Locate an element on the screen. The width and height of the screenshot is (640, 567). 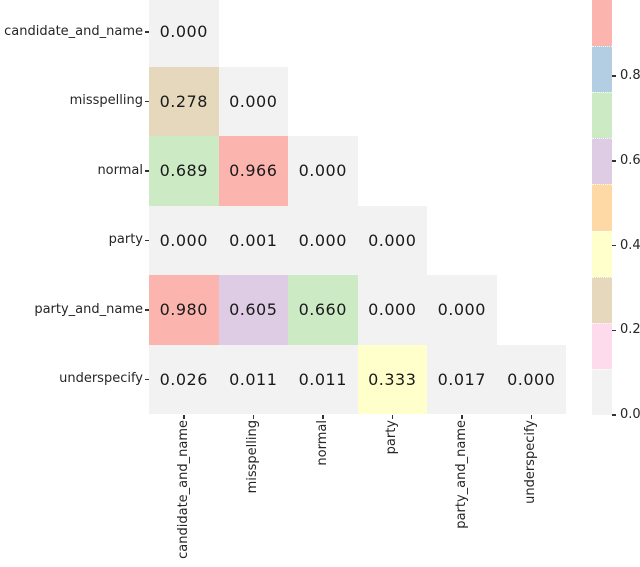
cell-value: 0.689 is located at coordinates (183, 171).